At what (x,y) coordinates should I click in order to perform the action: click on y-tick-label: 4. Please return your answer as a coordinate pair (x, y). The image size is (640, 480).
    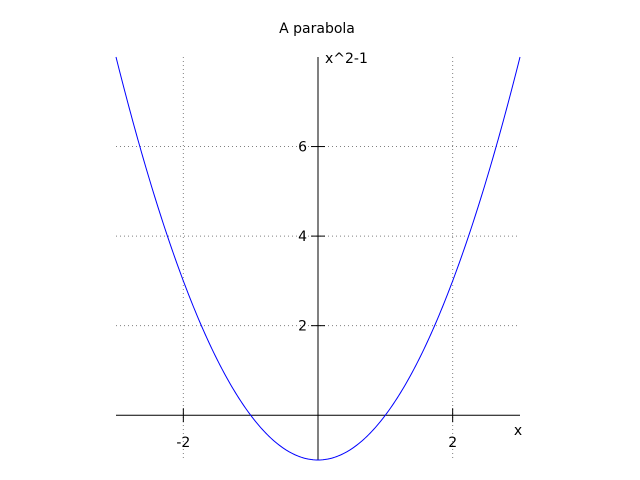
    Looking at the image, I should click on (302, 237).